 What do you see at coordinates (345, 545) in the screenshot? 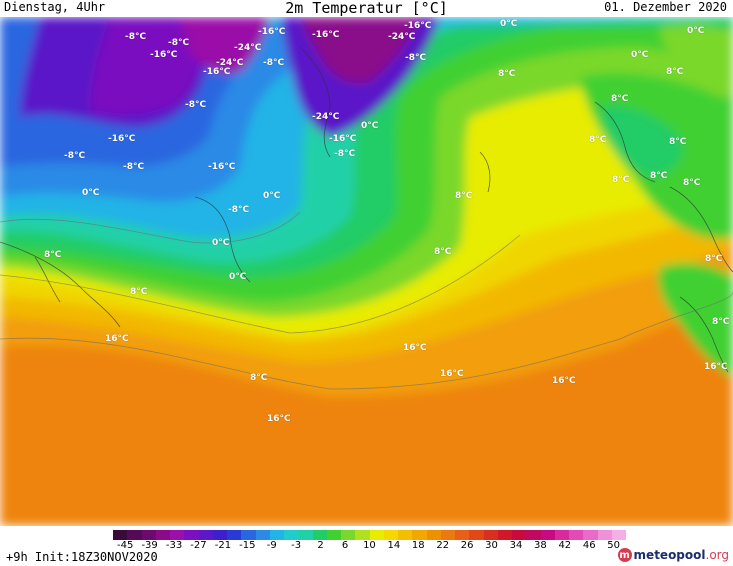
I see `colorbar-tick-label: 6` at bounding box center [345, 545].